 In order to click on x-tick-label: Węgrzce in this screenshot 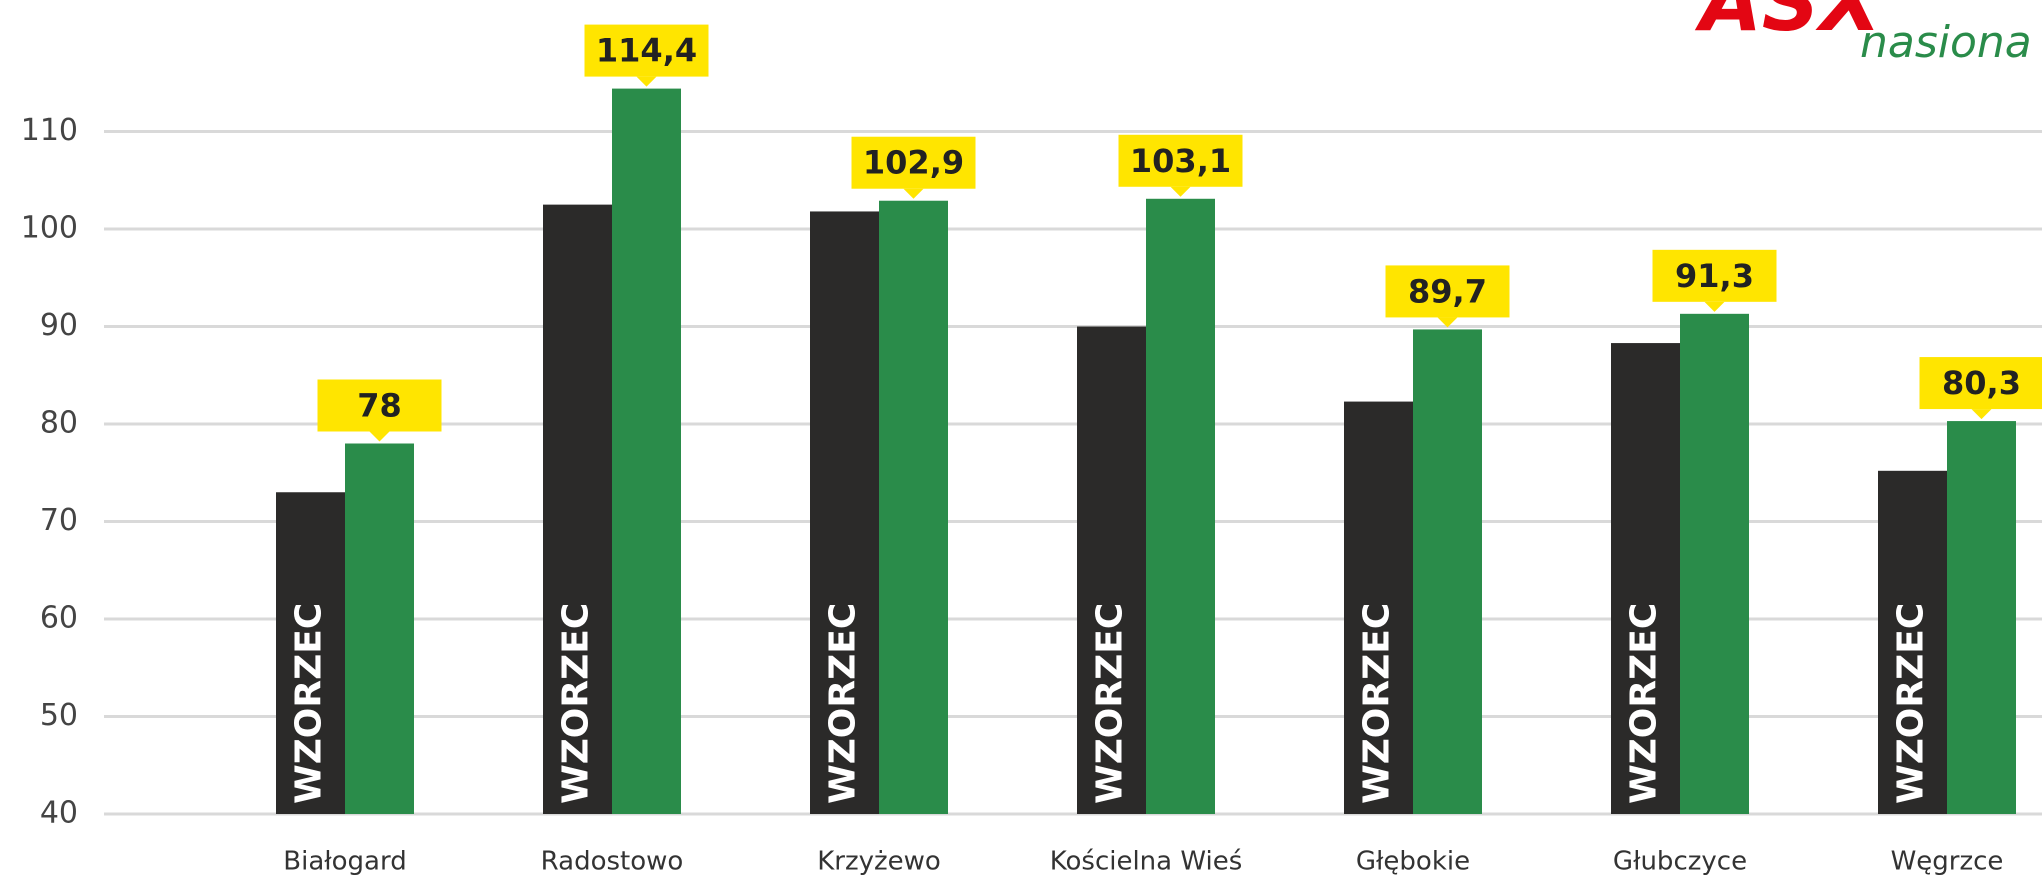, I will do `click(1947, 862)`.